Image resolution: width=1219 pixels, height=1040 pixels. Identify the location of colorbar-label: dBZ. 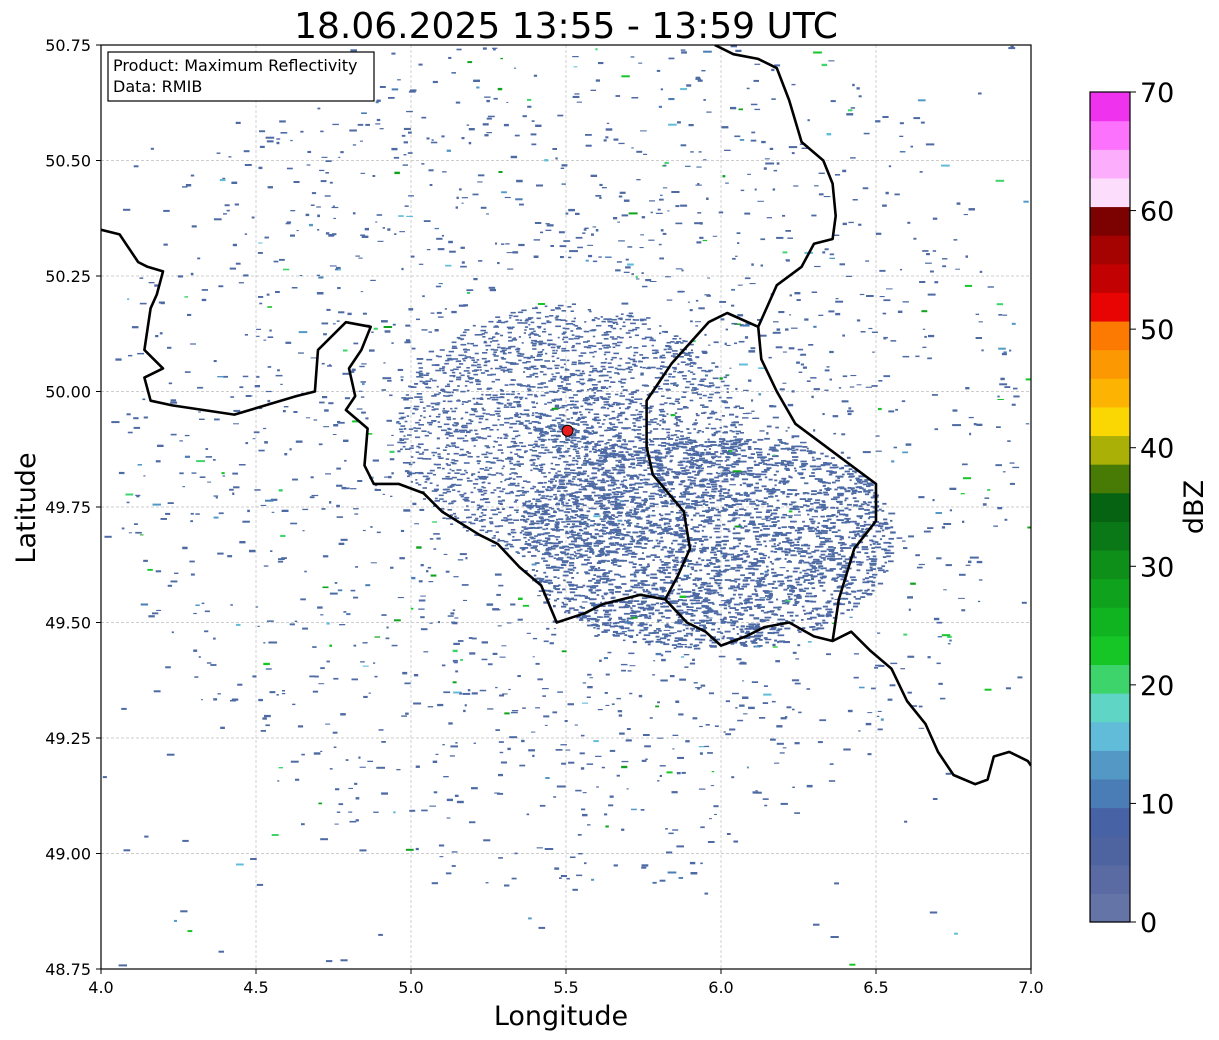
(1194, 507).